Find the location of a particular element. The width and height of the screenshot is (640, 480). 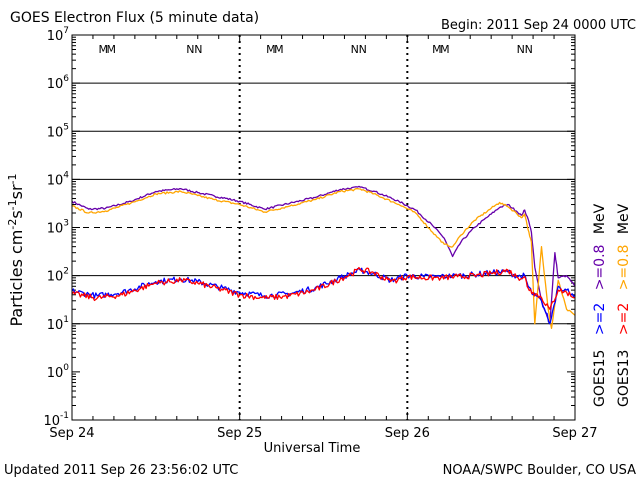

x-tick-label: Sep 24 is located at coordinates (71, 433).